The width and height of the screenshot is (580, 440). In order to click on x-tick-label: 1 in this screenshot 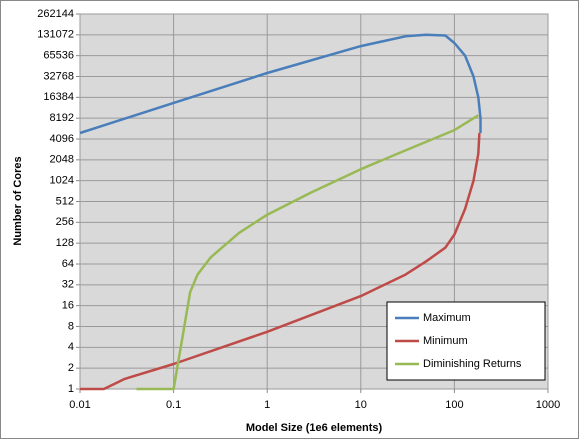, I will do `click(267, 405)`.